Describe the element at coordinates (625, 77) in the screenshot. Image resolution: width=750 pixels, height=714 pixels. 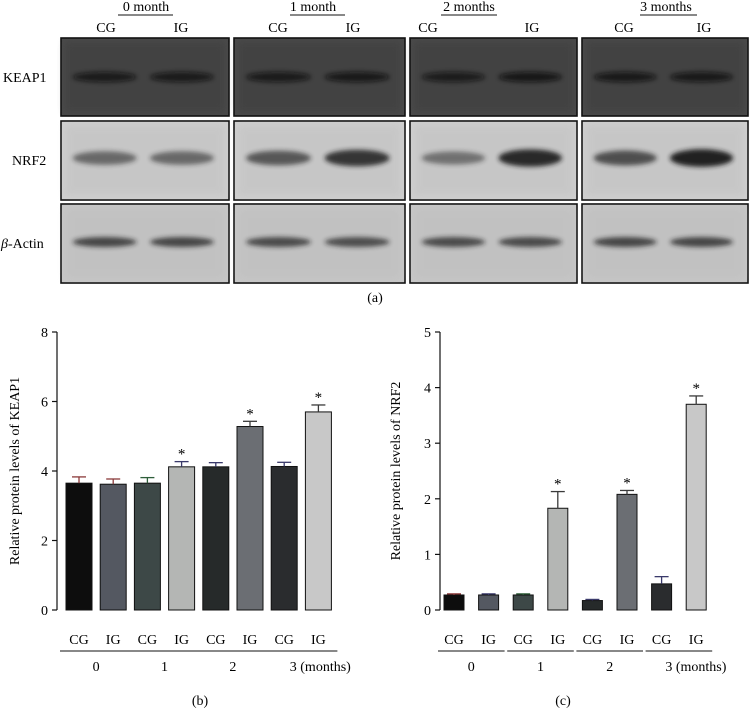
I see `band-keap1-3-cg` at that location.